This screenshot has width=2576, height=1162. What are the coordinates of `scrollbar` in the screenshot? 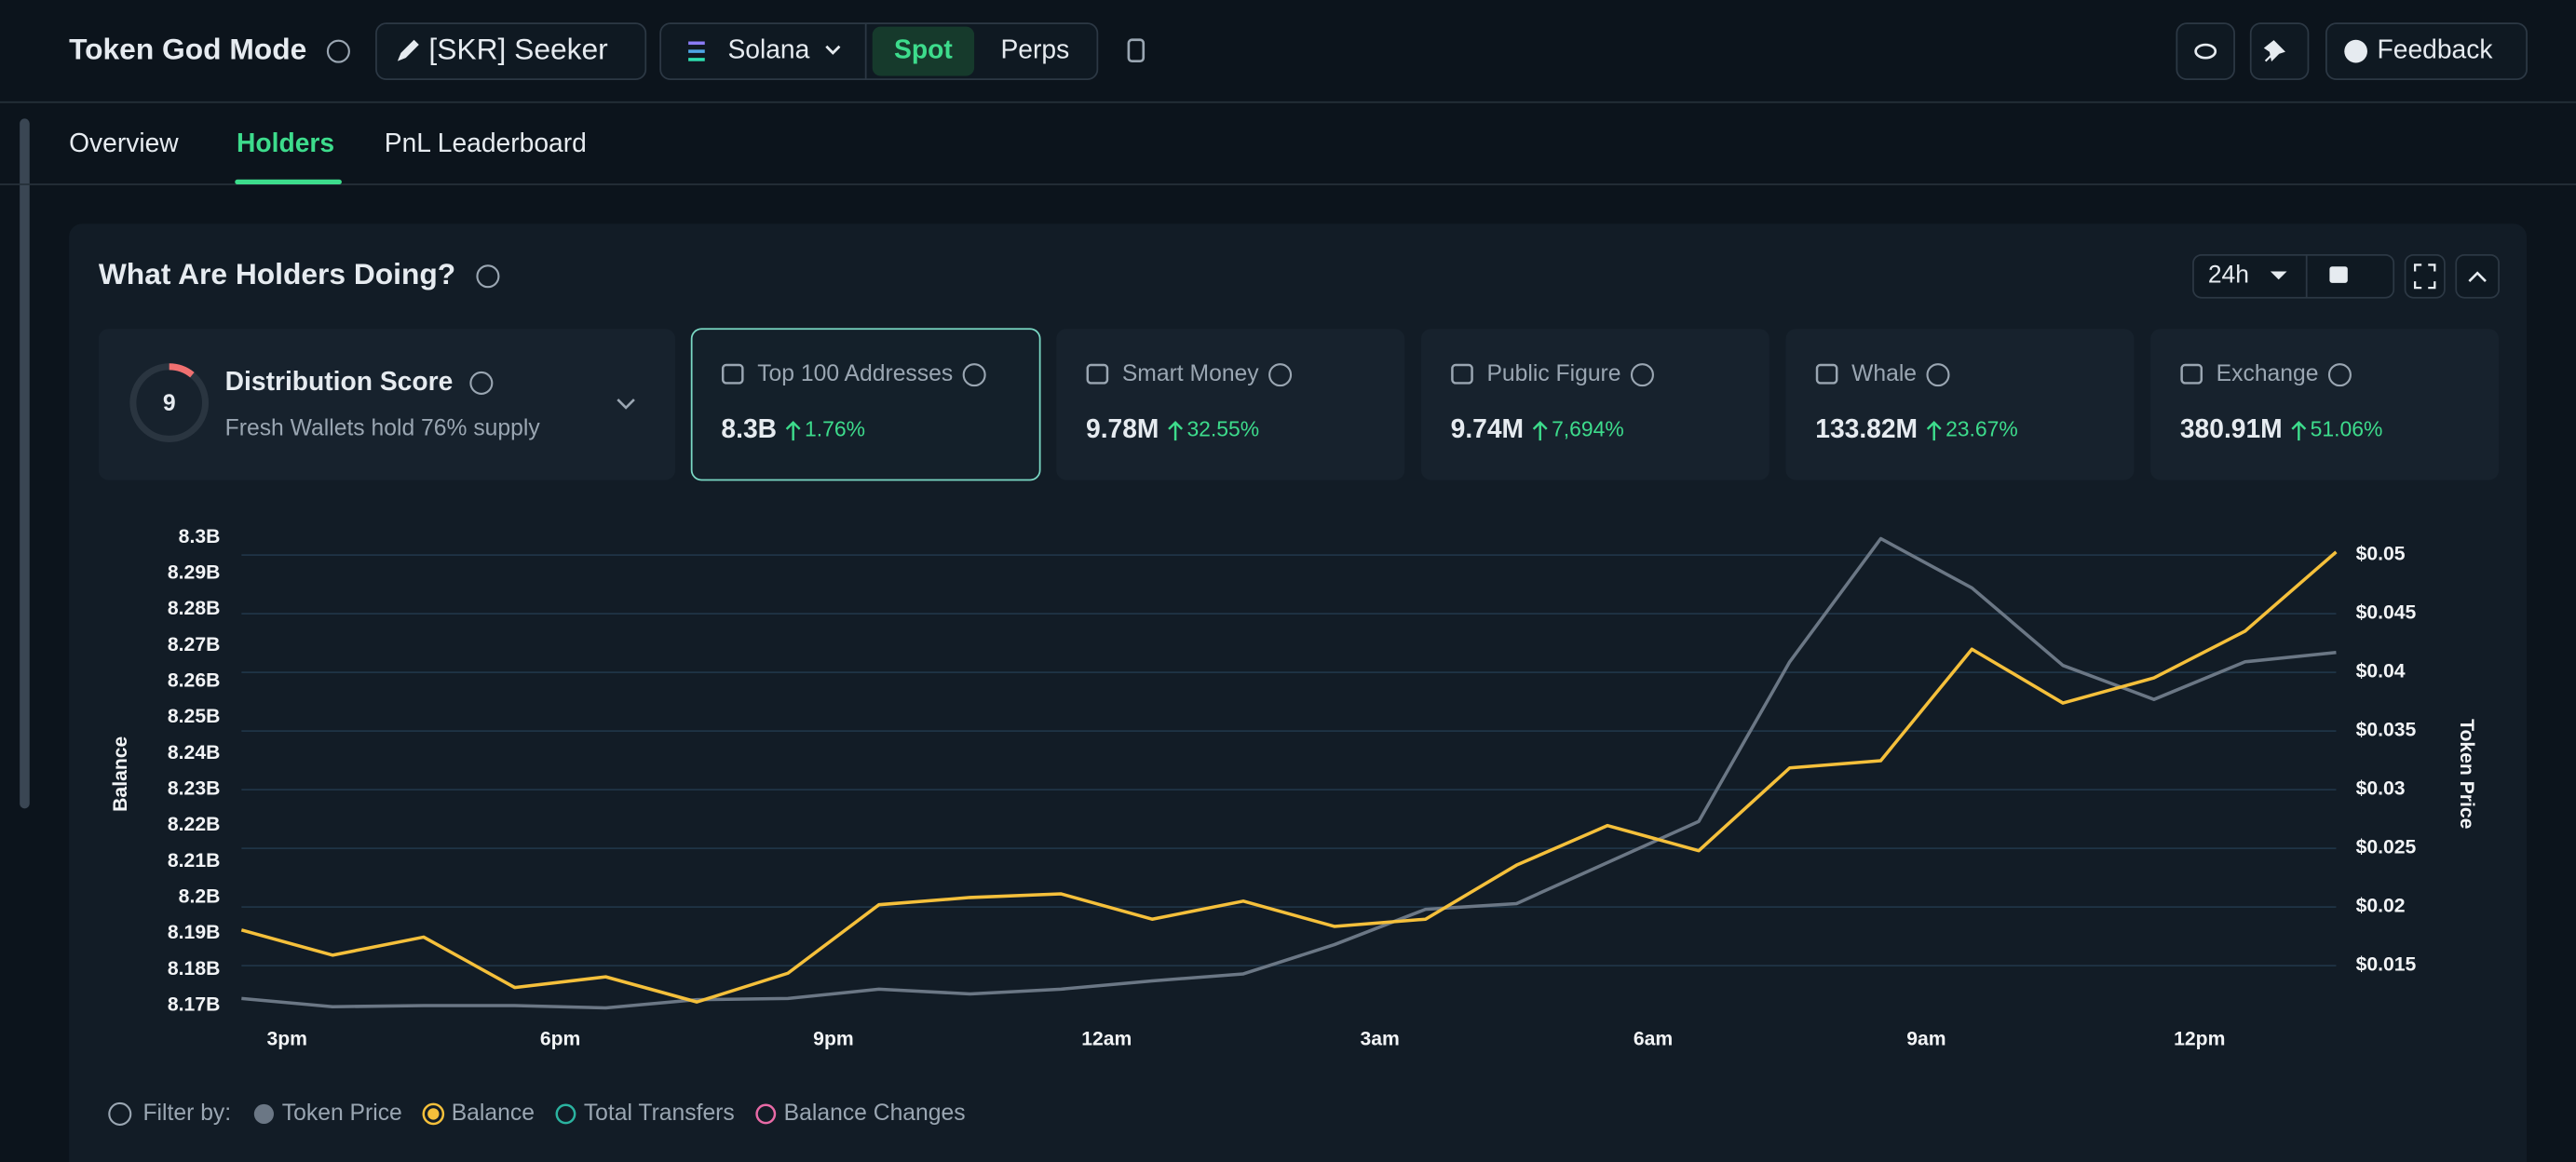 It's located at (25, 464).